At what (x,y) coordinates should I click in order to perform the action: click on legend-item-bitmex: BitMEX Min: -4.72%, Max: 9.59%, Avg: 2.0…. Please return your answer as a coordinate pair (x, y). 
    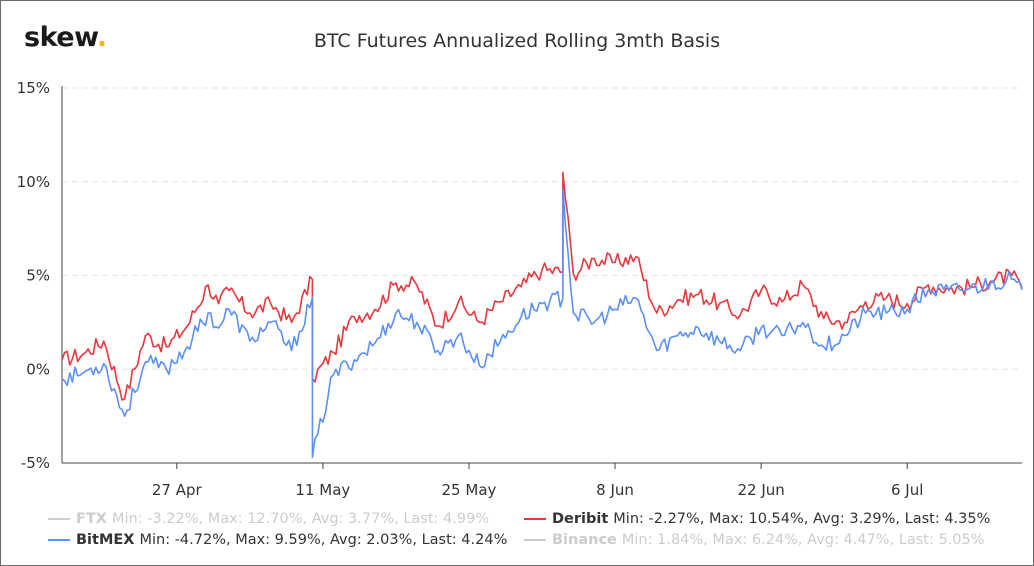
    Looking at the image, I should click on (277, 540).